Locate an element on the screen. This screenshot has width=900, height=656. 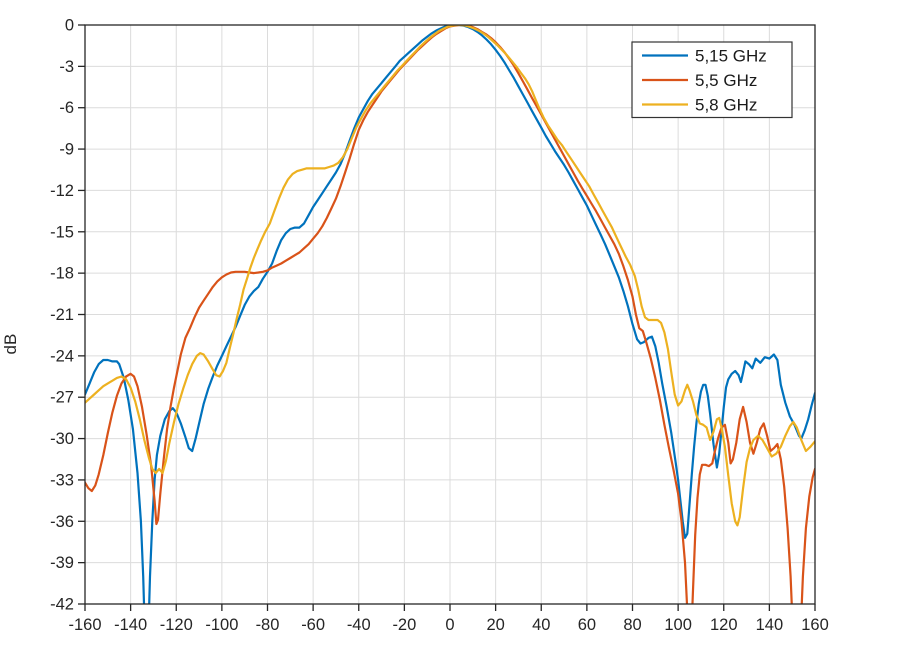
y-tick-label: -39 is located at coordinates (62, 563).